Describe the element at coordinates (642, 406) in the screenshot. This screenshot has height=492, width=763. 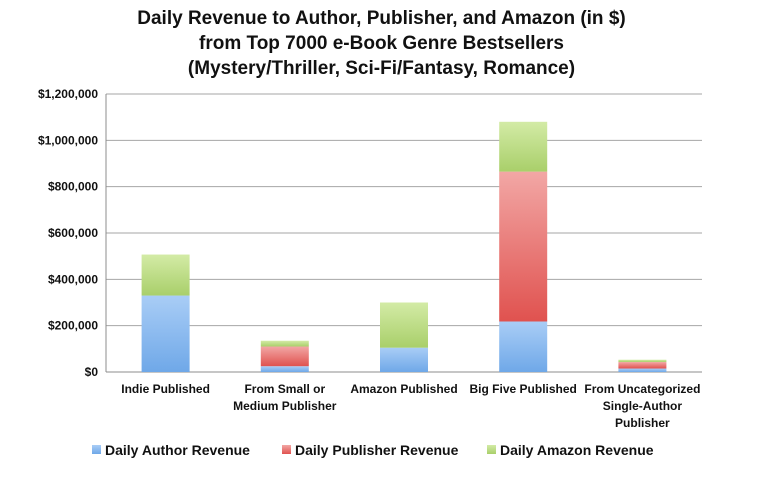
I see `x-tick-label: From Uncategorized Single-Author Publisher` at that location.